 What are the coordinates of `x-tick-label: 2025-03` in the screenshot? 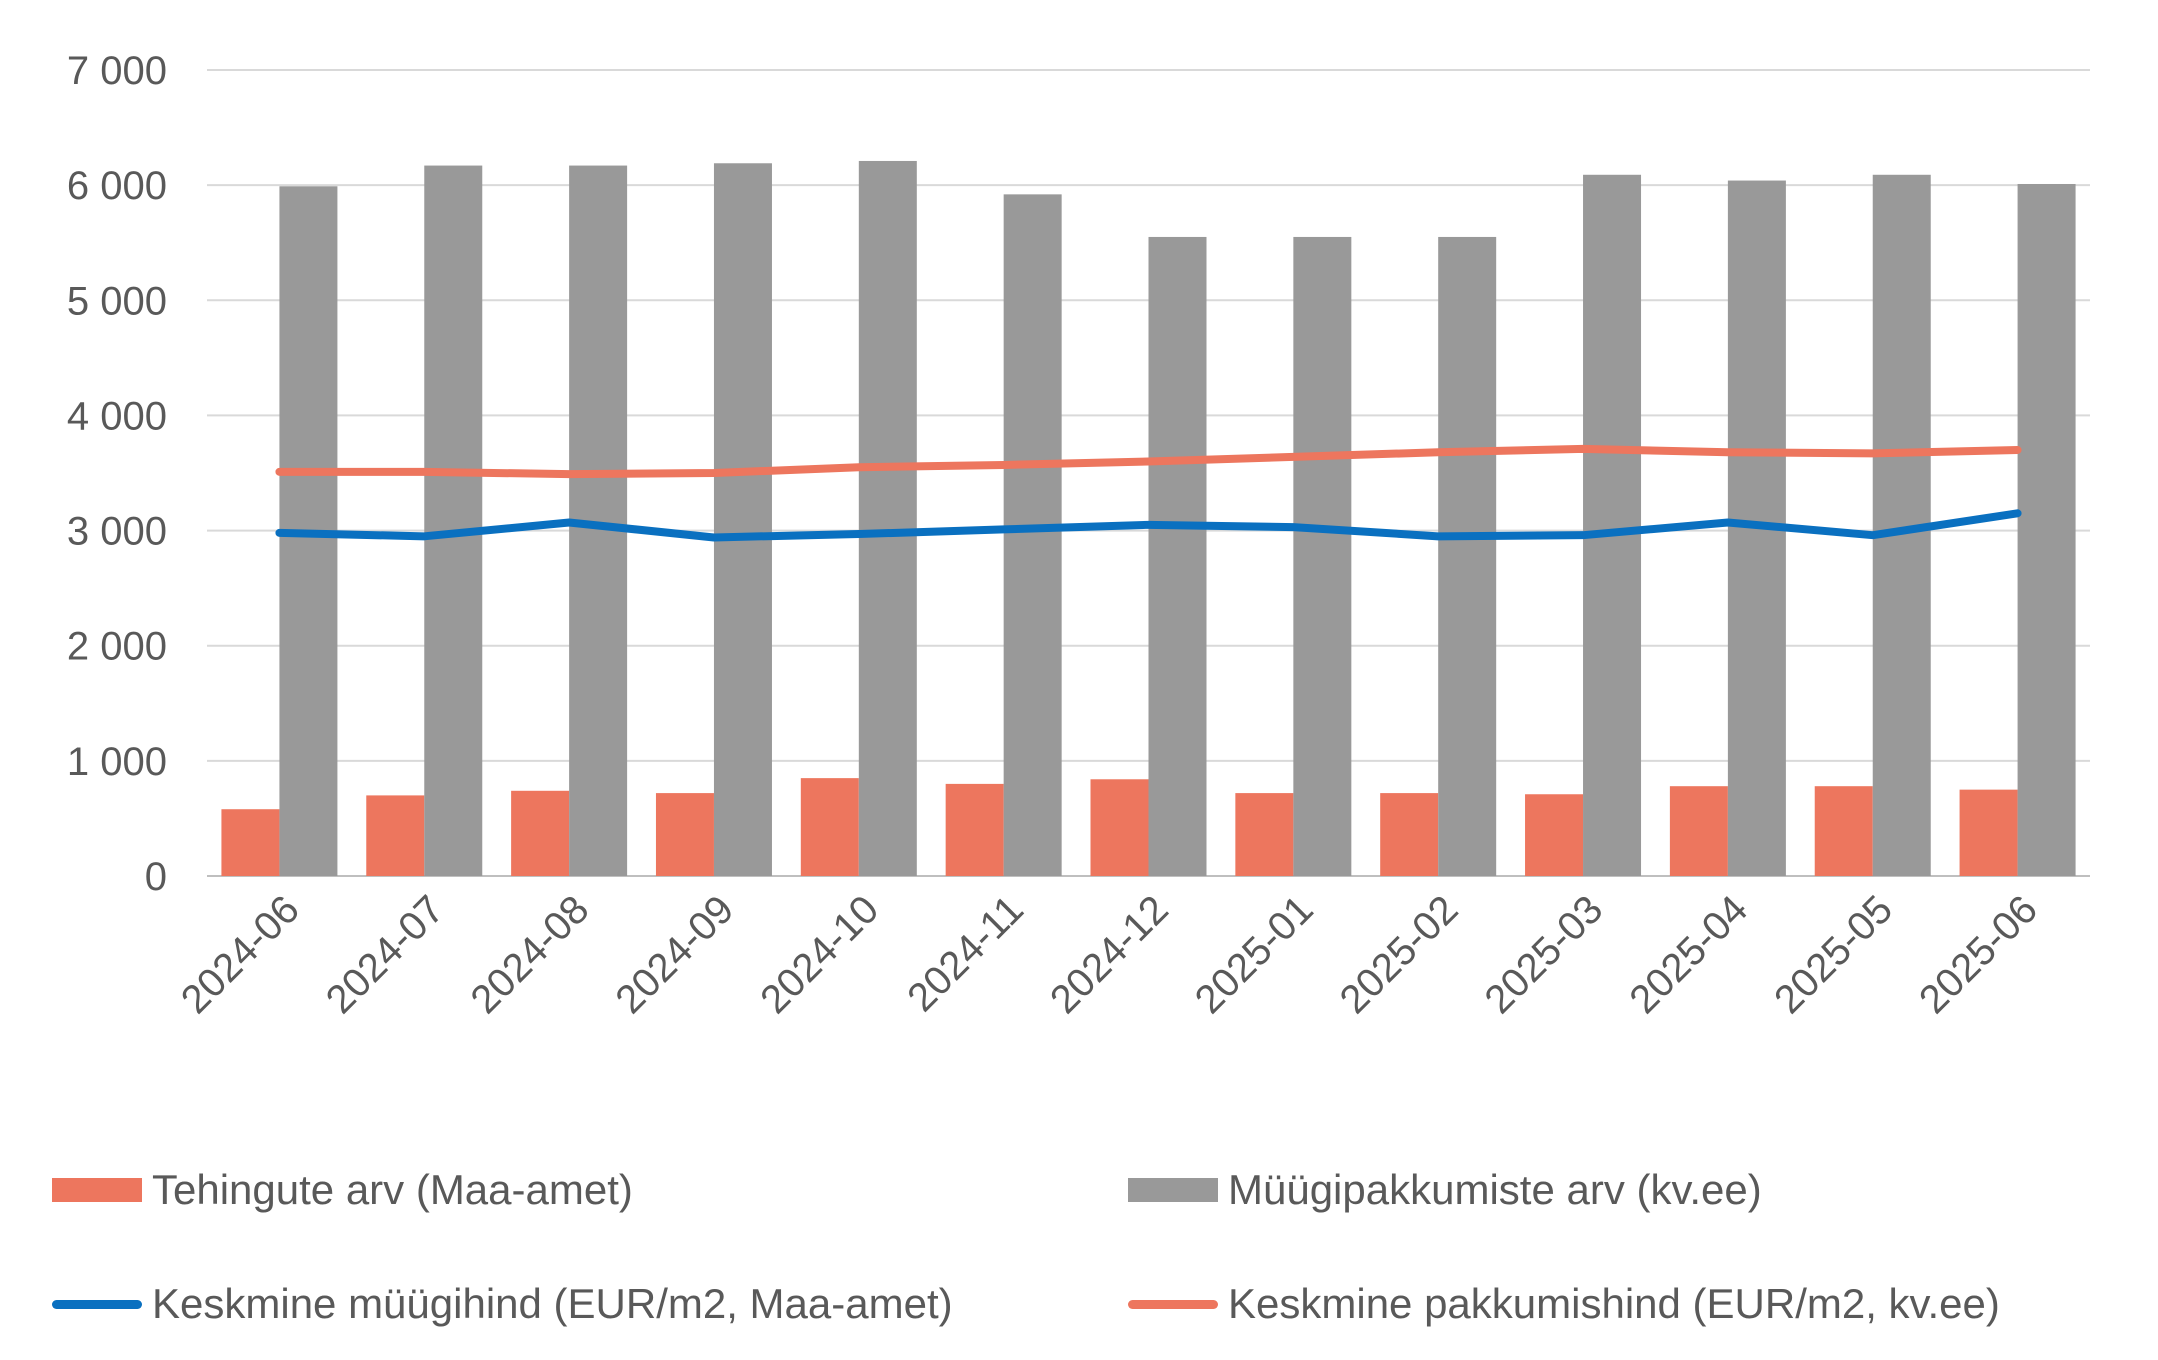 It's located at (1543, 954).